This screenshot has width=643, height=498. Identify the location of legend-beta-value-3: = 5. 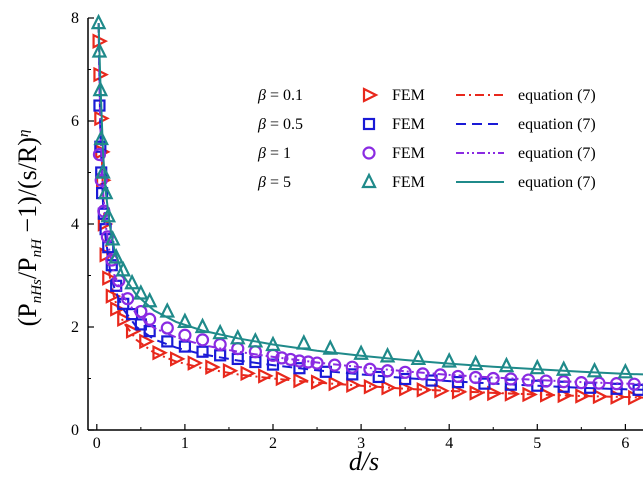
(280, 182).